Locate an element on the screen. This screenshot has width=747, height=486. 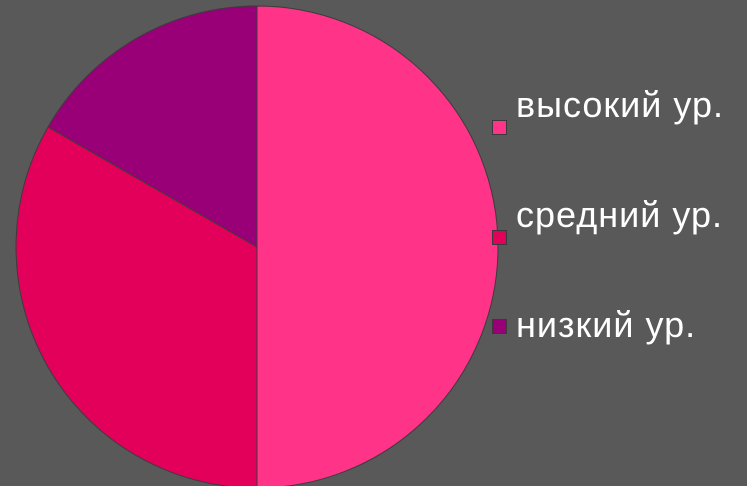
legend-label-medium: средний ур. is located at coordinates (619, 214).